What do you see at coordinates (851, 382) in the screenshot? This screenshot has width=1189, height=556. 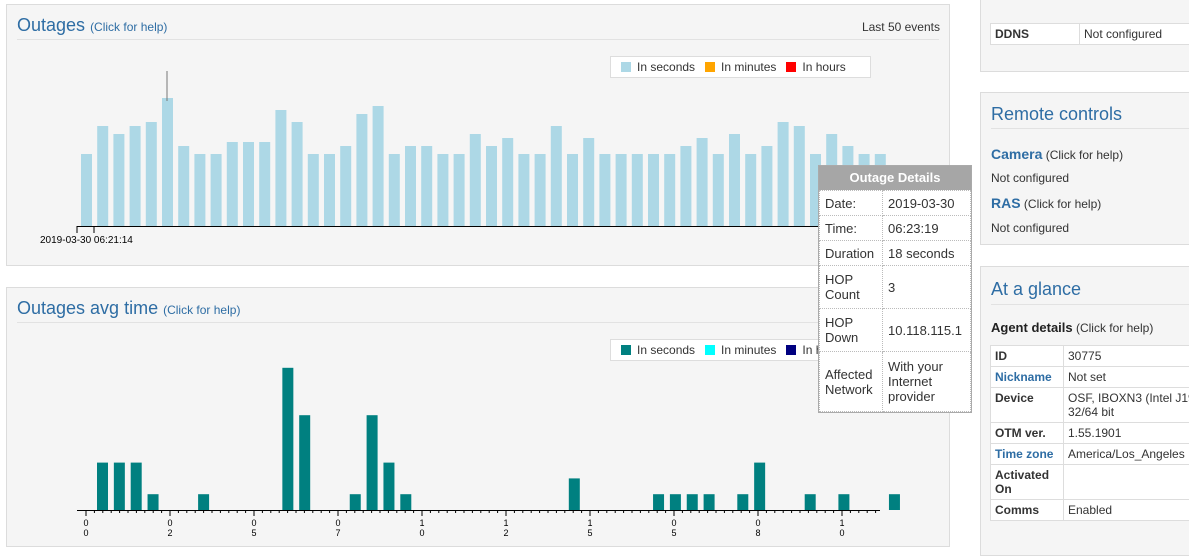 I see `tooltip-key: Affected Network` at bounding box center [851, 382].